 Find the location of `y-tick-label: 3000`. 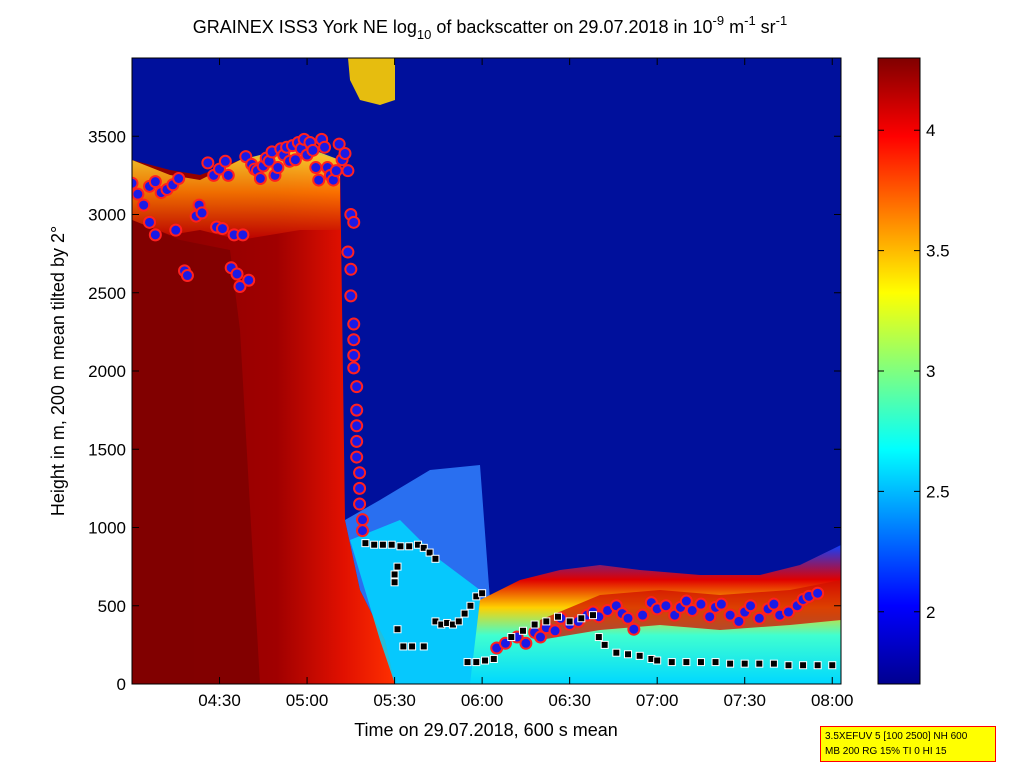

y-tick-label: 3000 is located at coordinates (107, 215).